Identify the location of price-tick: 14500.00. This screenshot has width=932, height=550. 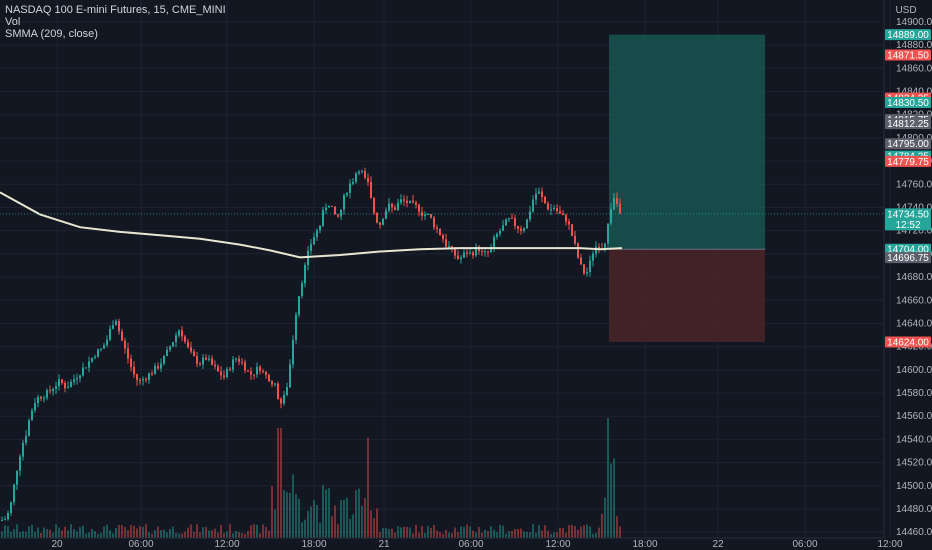
(914, 486).